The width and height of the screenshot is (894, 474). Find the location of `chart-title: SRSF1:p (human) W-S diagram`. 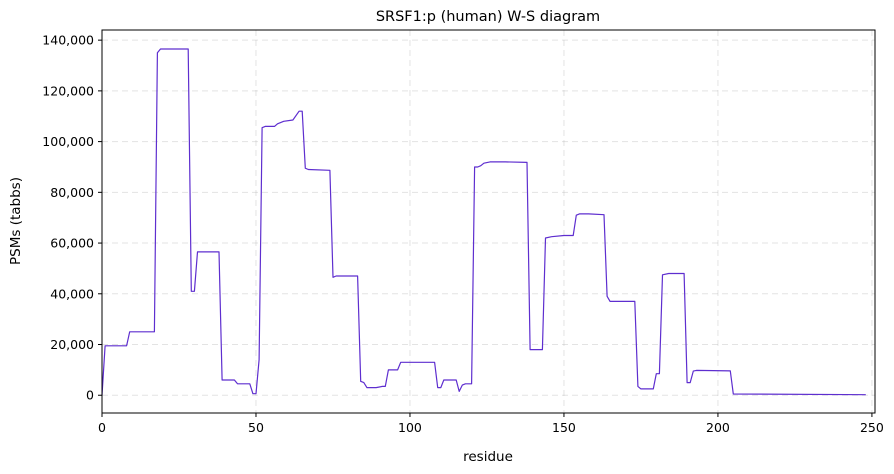

chart-title: SRSF1:p (human) W-S diagram is located at coordinates (488, 17).